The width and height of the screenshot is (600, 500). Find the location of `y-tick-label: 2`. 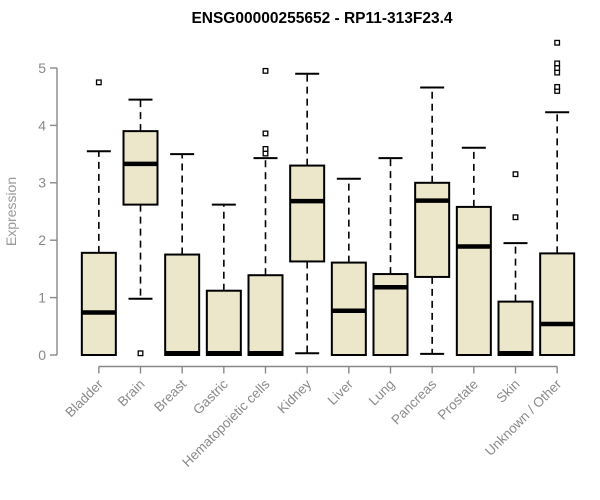

y-tick-label: 2 is located at coordinates (42, 240).